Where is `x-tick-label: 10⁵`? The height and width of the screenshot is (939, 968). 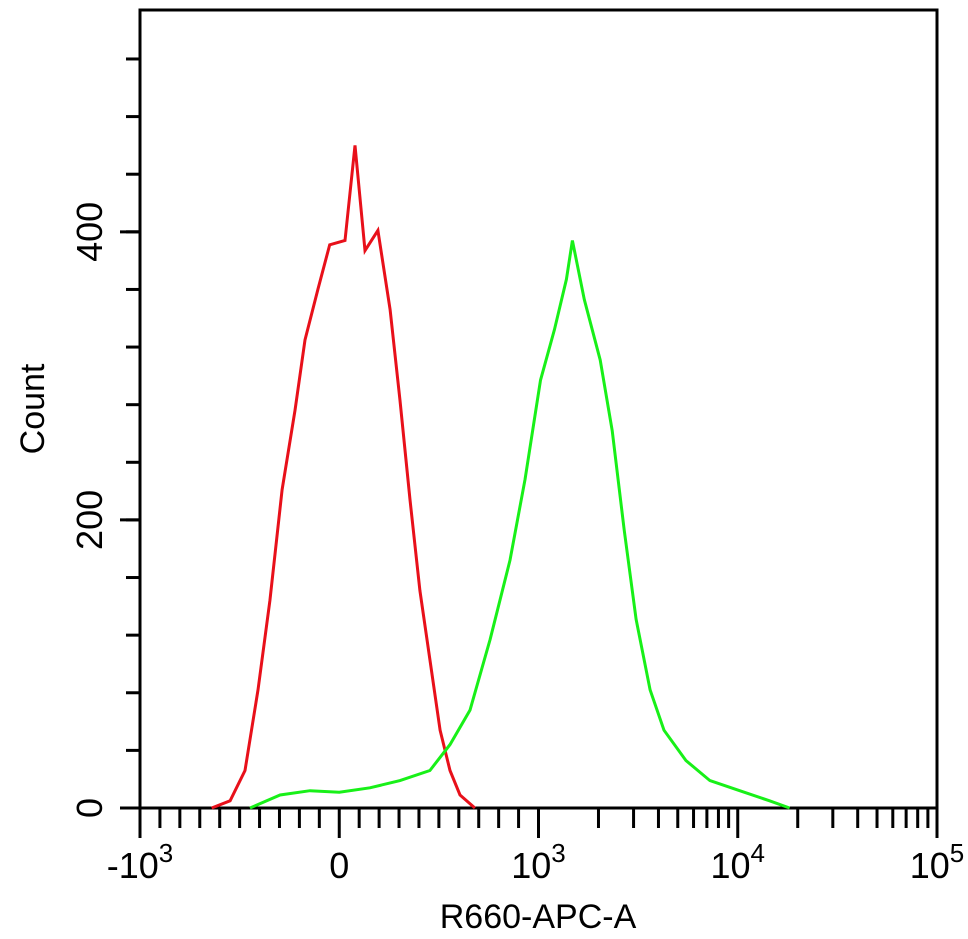
x-tick-label: 10⁵ is located at coordinates (937, 862).